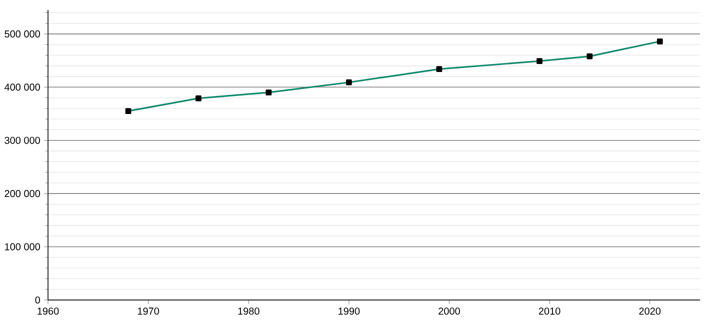 The image size is (710, 320). Describe the element at coordinates (349, 311) in the screenshot. I see `x-tick-label: 1990` at that location.